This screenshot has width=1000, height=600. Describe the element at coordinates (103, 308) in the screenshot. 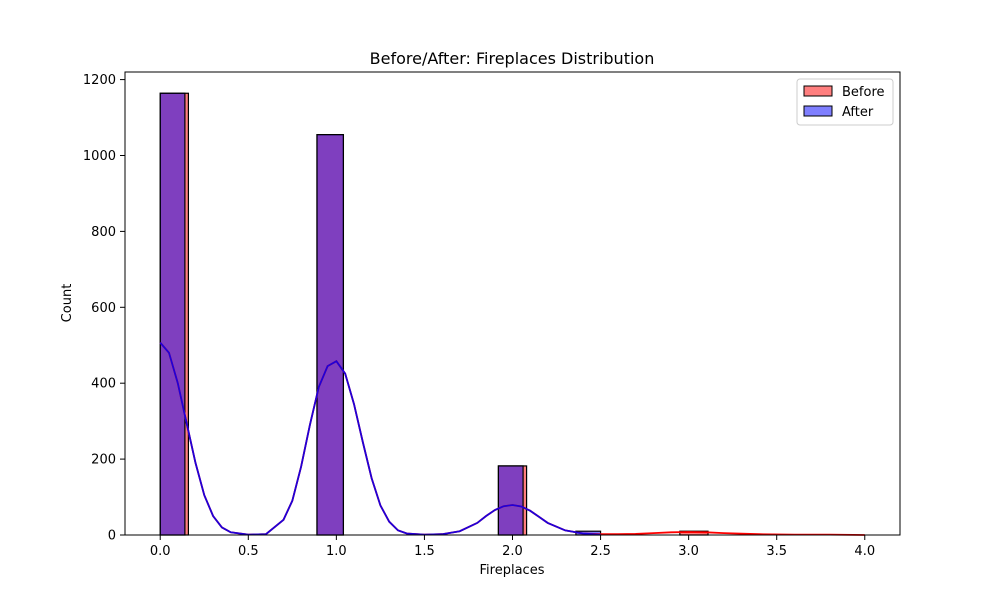

I see `y-tick-label: 600` at that location.